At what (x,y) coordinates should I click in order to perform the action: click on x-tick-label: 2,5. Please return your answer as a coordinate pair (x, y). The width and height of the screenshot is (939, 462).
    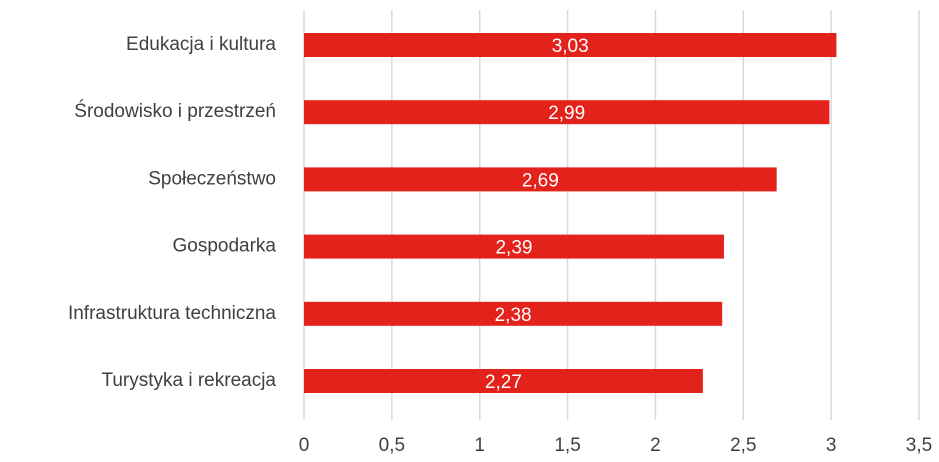
    Looking at the image, I should click on (743, 445).